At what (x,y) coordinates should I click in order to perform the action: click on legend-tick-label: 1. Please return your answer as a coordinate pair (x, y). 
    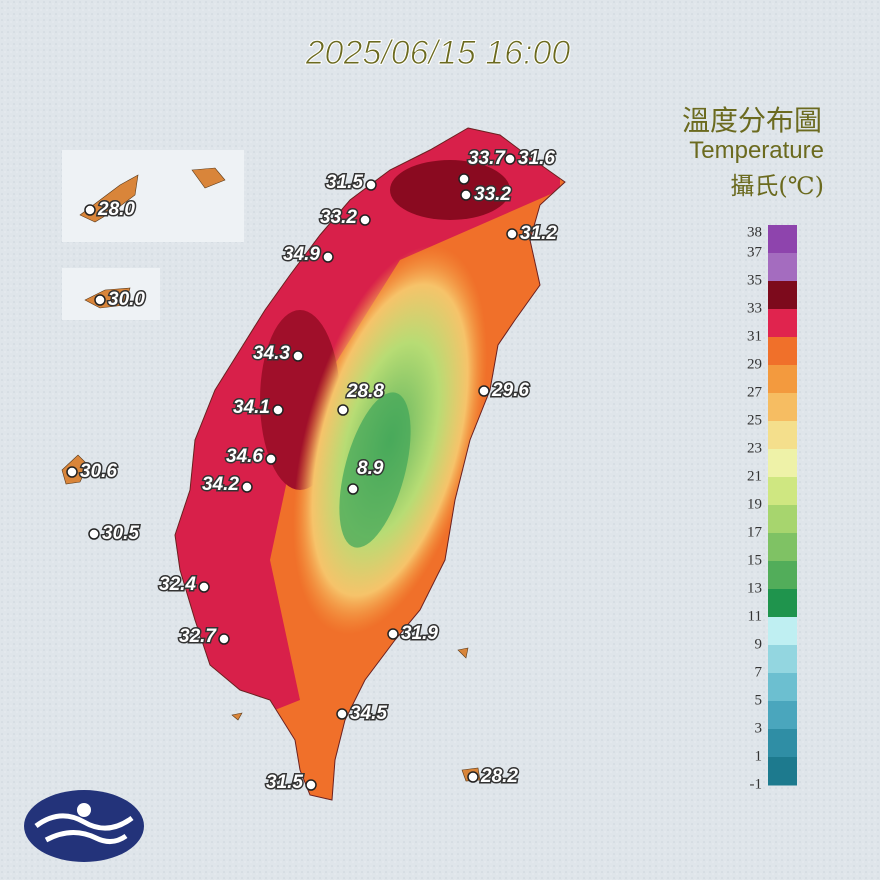
    Looking at the image, I should click on (759, 756).